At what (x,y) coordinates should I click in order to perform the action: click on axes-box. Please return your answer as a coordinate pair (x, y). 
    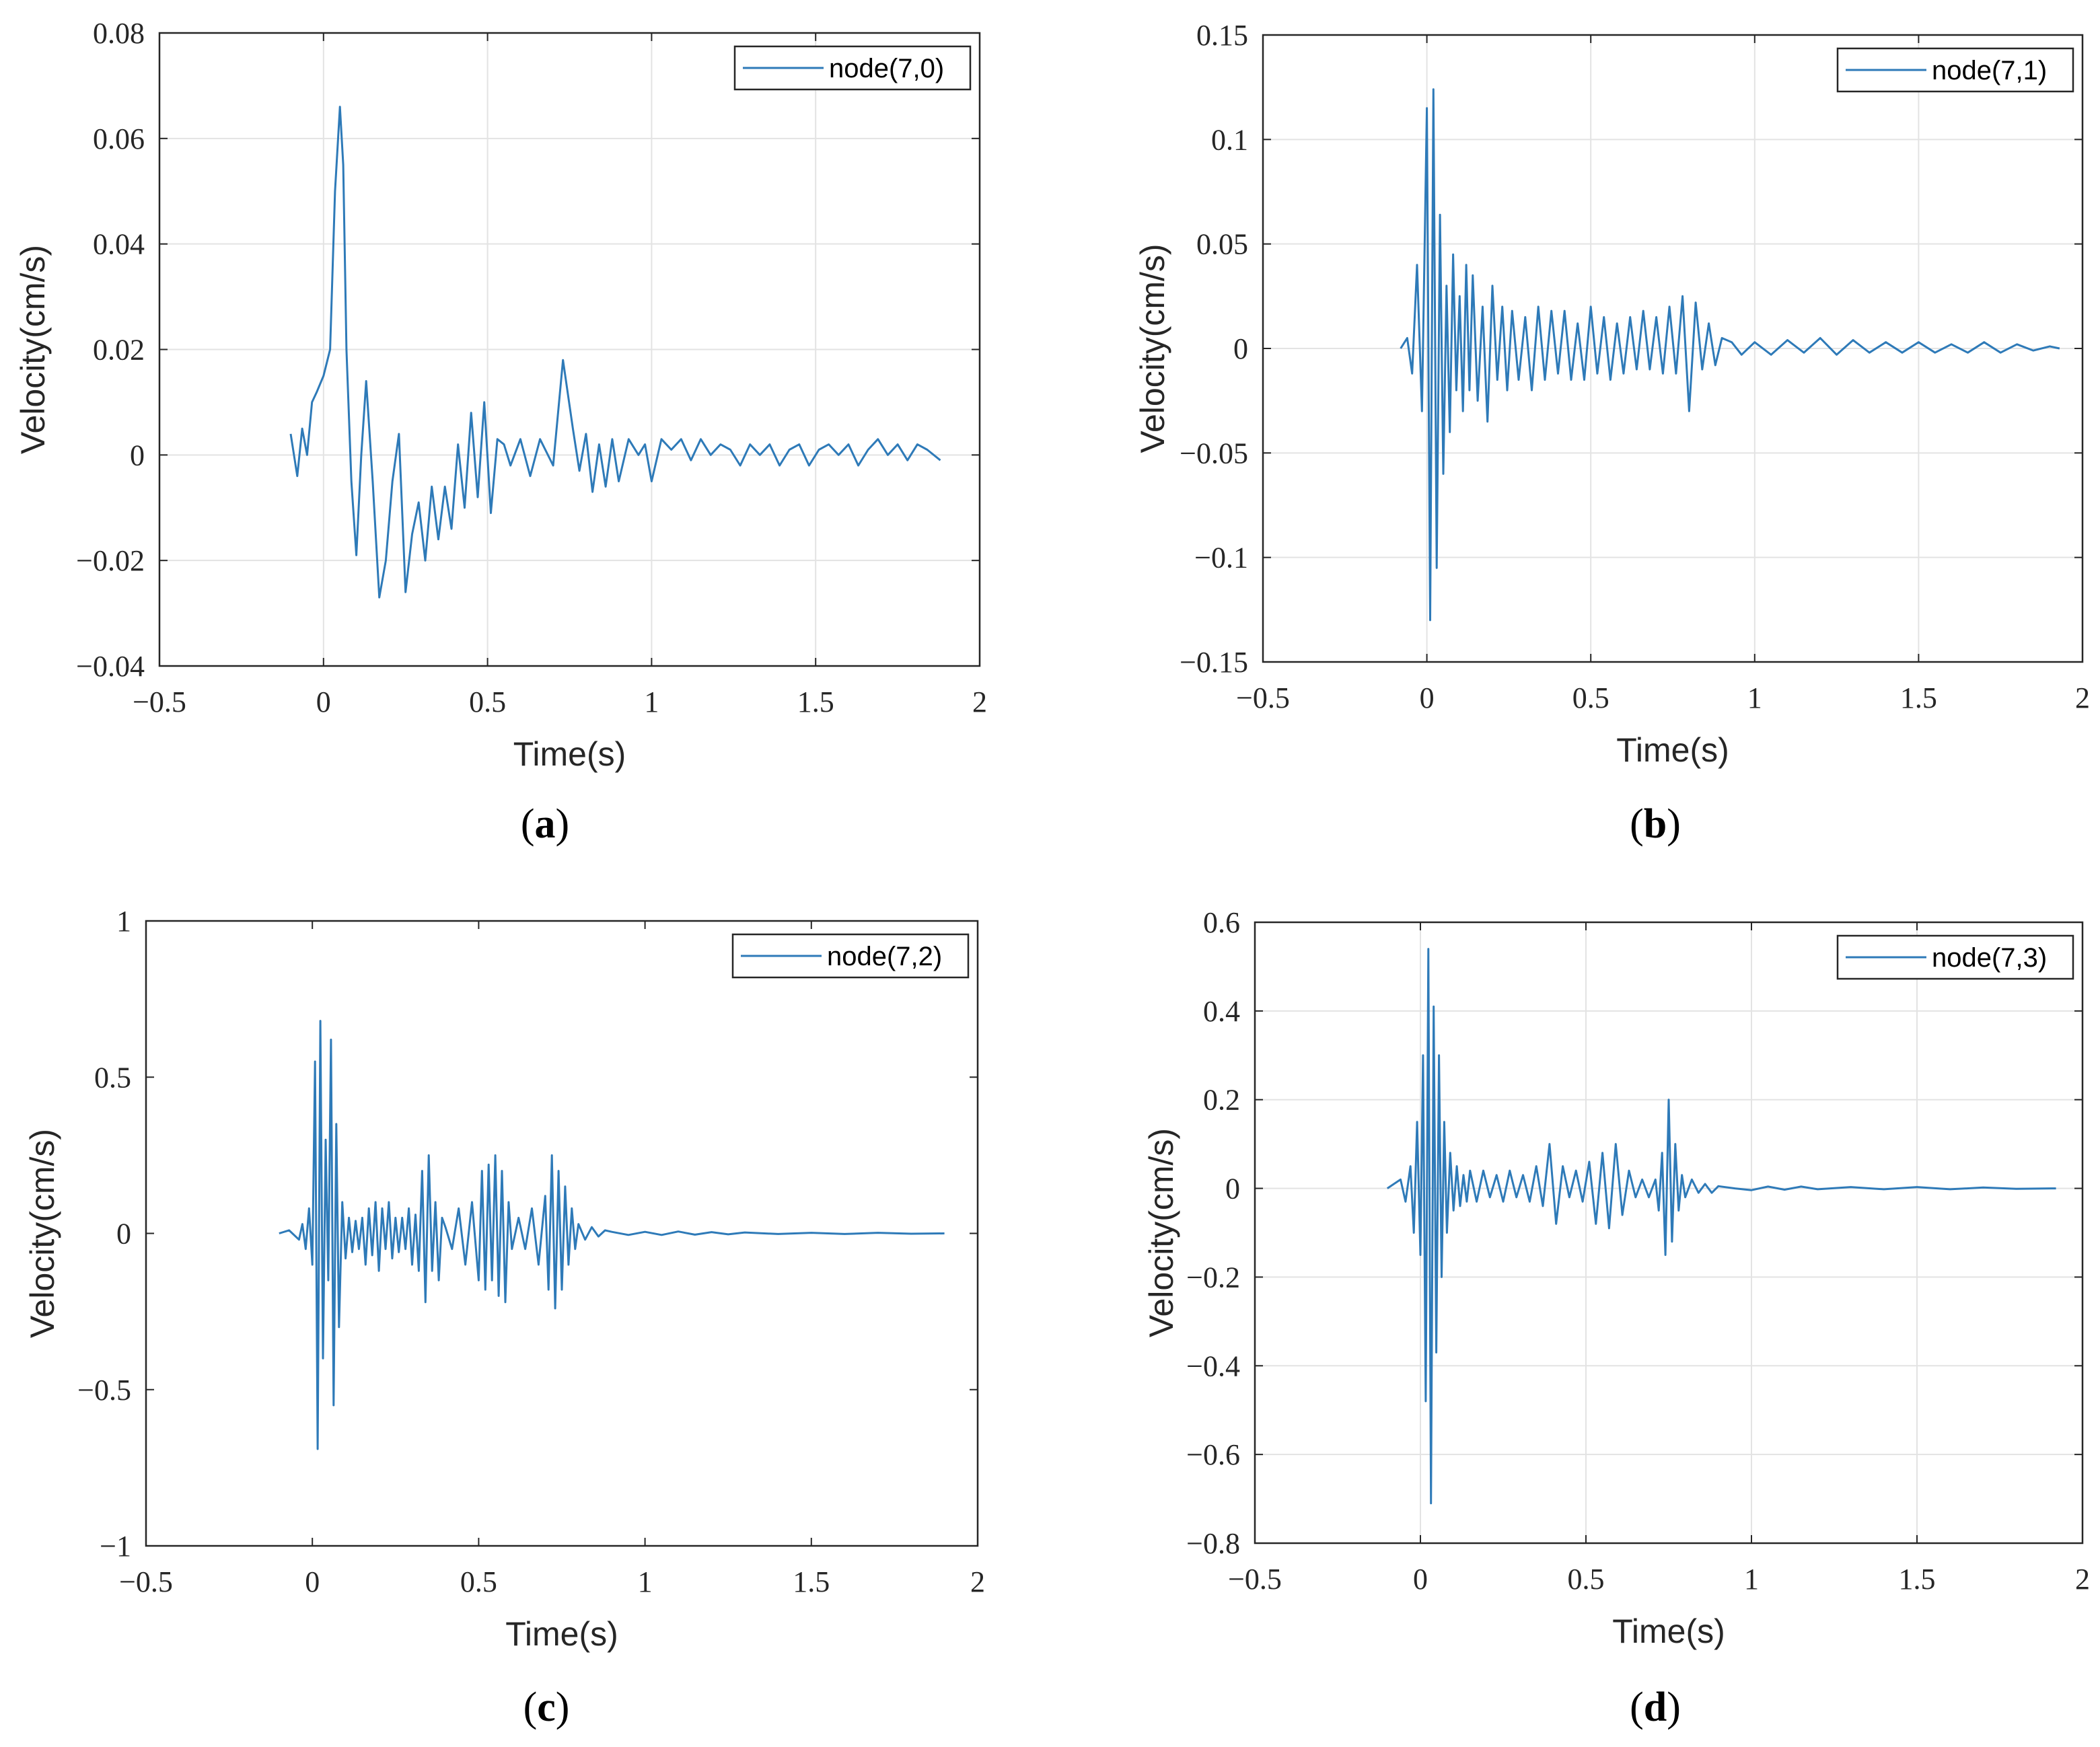
    Looking at the image, I should click on (1669, 1233).